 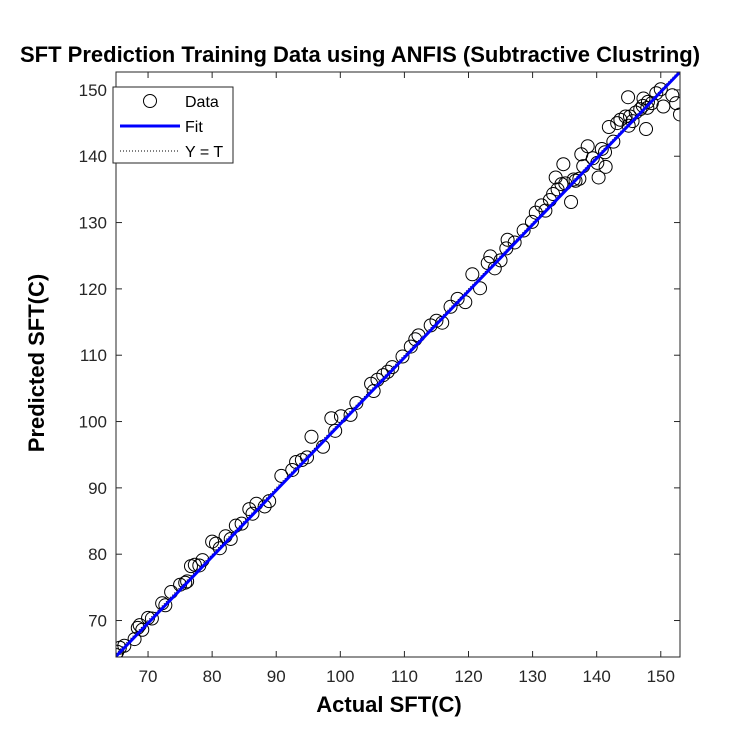 What do you see at coordinates (194, 127) in the screenshot?
I see `legend-fit-label: Fit` at bounding box center [194, 127].